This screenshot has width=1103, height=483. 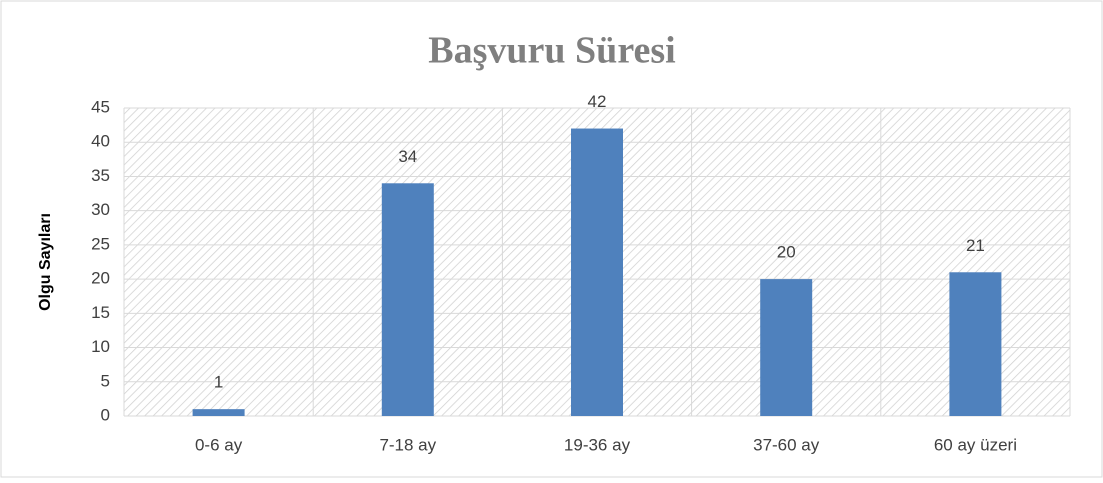 What do you see at coordinates (597, 101) in the screenshot?
I see `data-label: 42` at bounding box center [597, 101].